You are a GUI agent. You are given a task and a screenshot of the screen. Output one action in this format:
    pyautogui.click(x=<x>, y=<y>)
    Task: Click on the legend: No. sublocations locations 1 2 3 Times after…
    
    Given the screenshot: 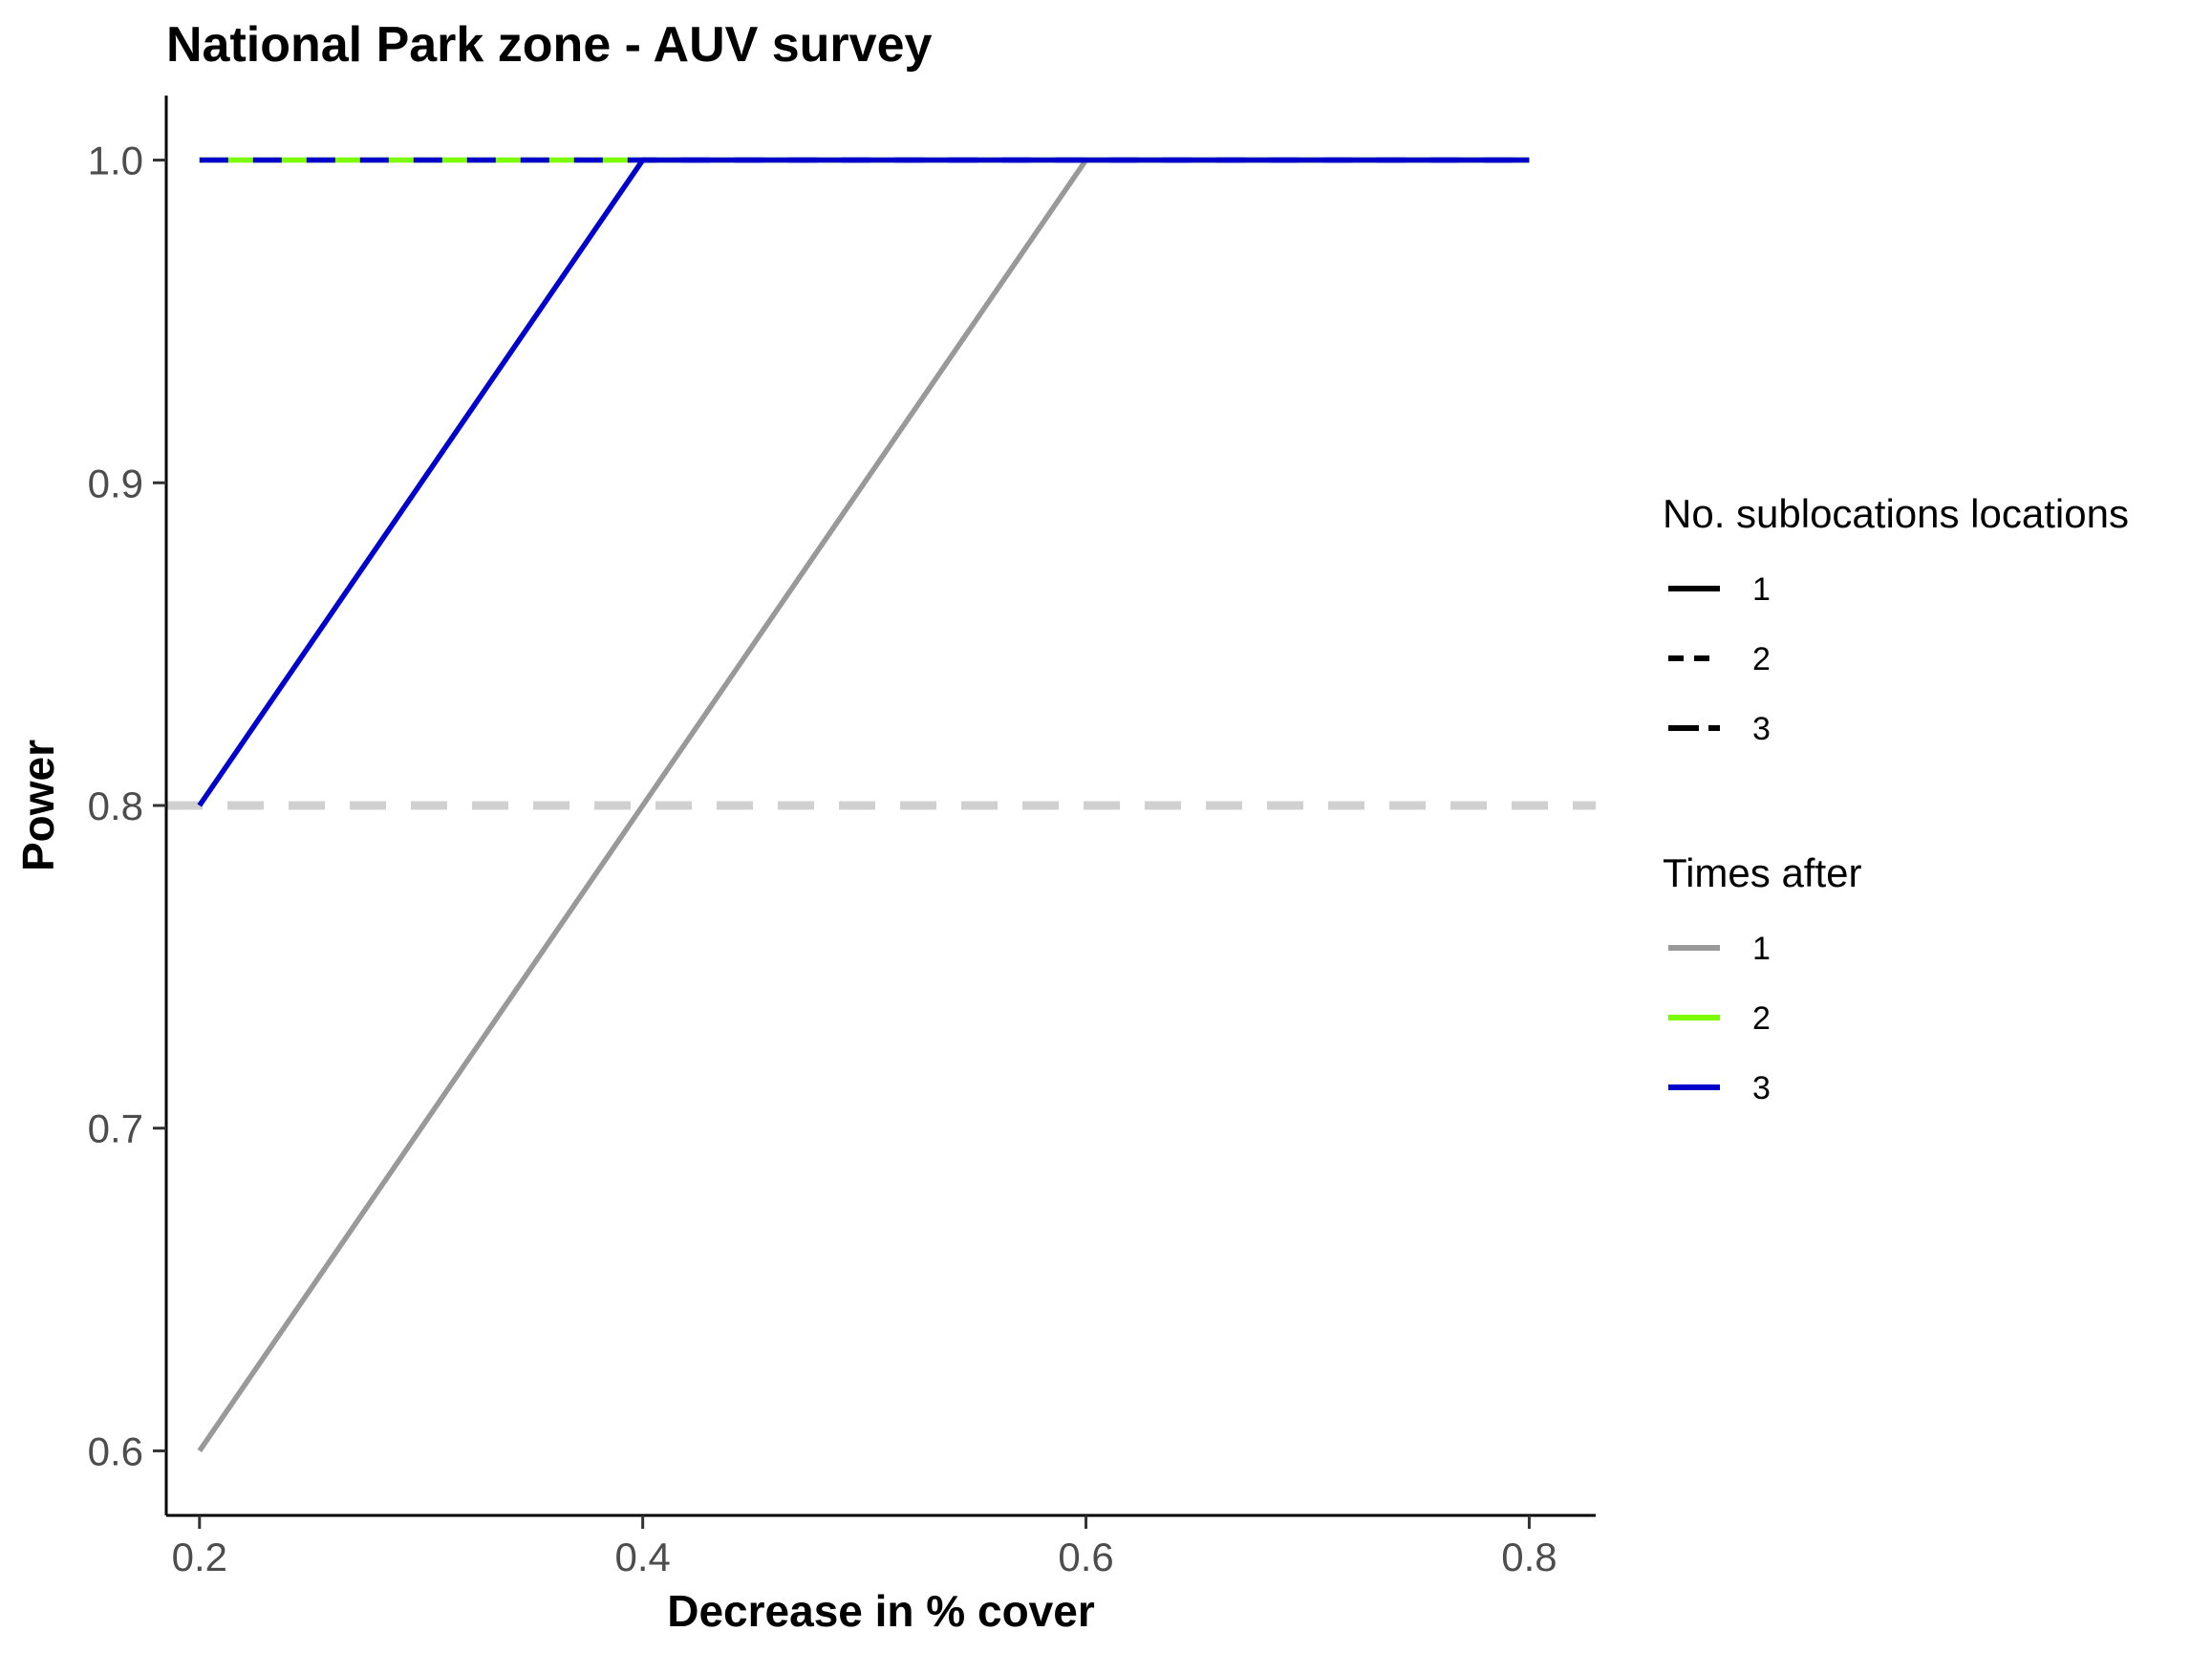 What is the action you would take?
    pyautogui.click(x=1896, y=798)
    